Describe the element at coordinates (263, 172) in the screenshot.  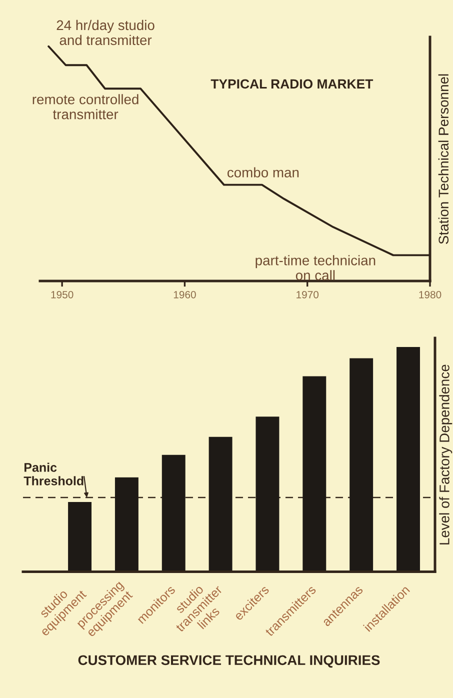
I see `annotation: combo man` at that location.